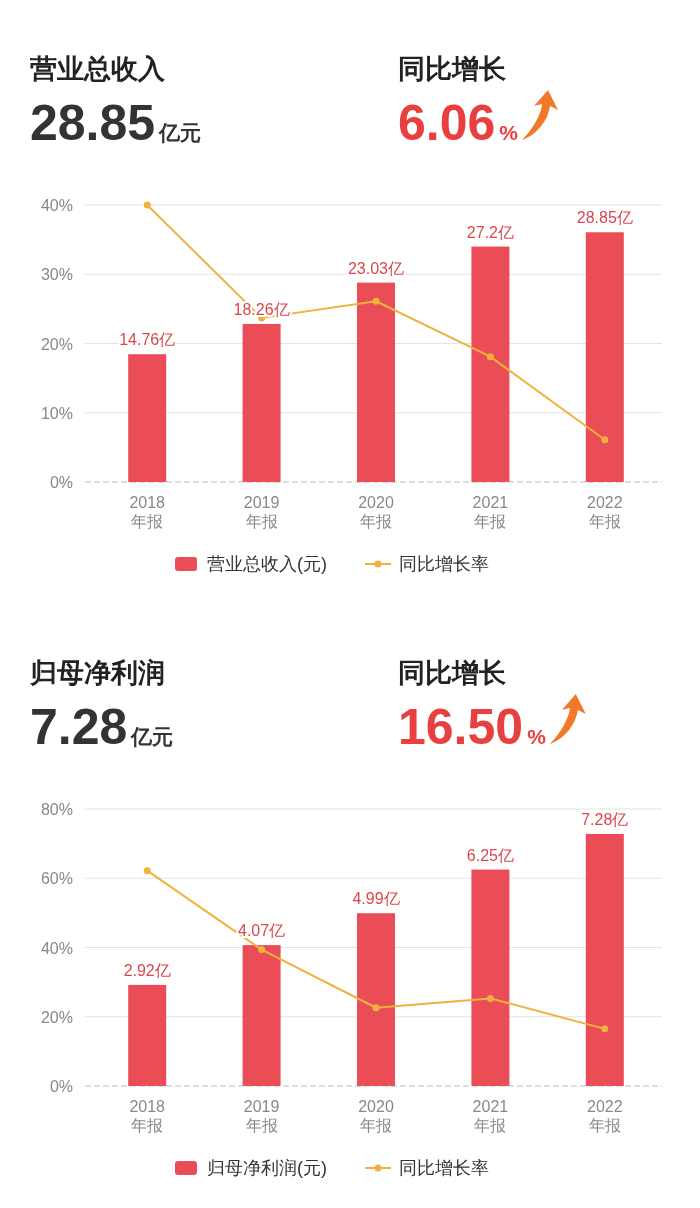  I want to click on chart-subtitle: 28.85亿元, so click(116, 123).